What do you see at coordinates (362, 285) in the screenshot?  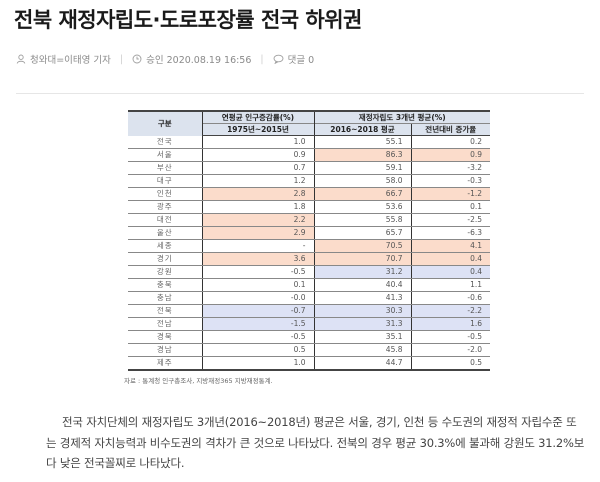 I see `cell-fiscal-average: 40.4` at bounding box center [362, 285].